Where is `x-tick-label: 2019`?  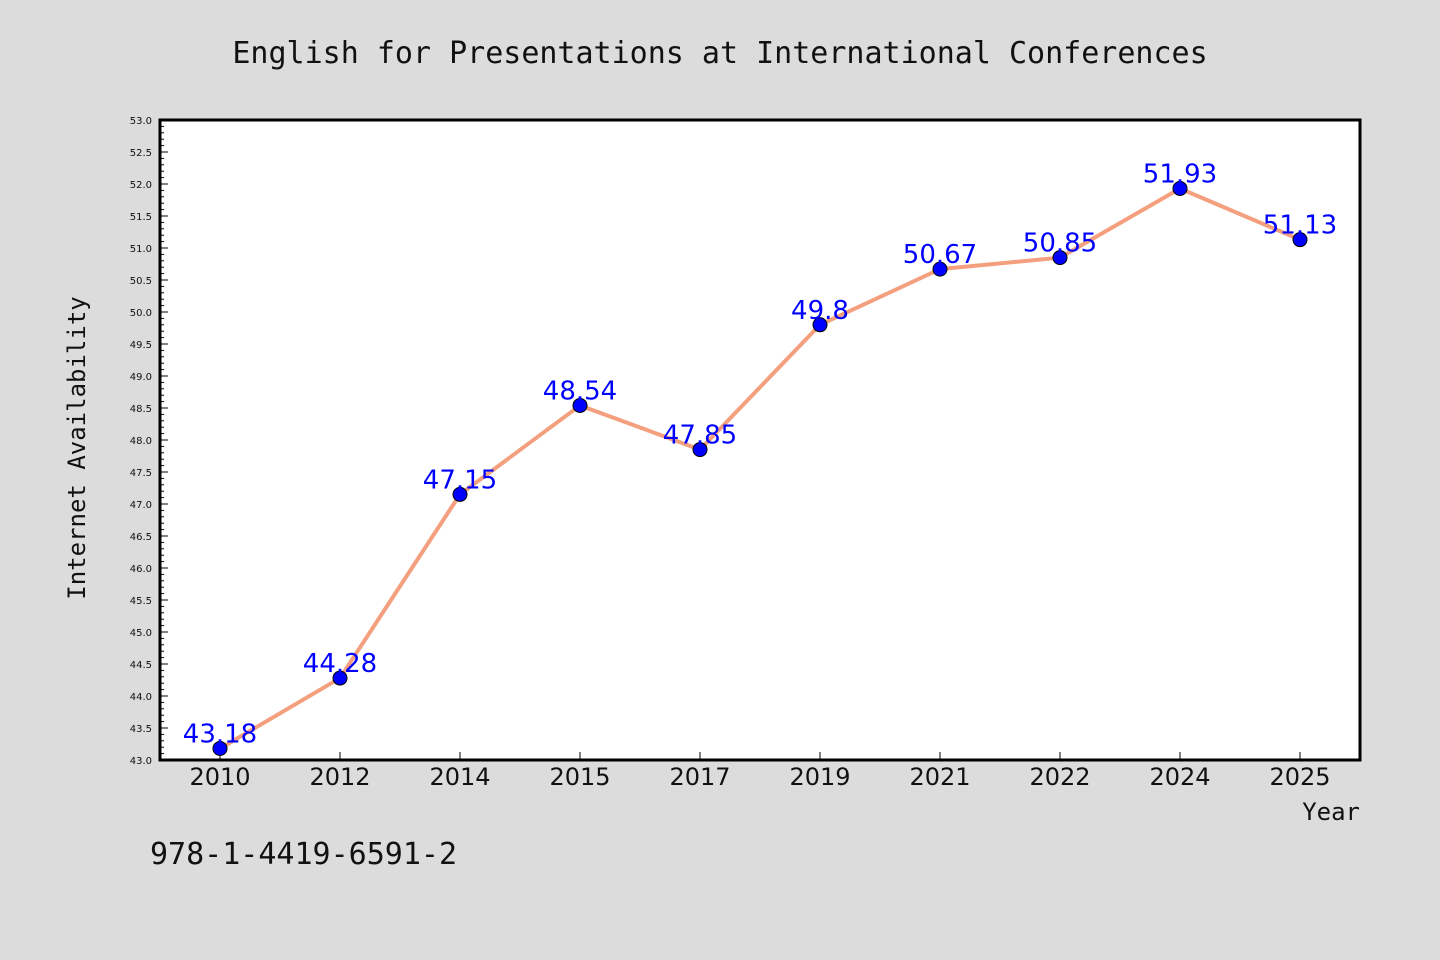
x-tick-label: 2019 is located at coordinates (819, 777).